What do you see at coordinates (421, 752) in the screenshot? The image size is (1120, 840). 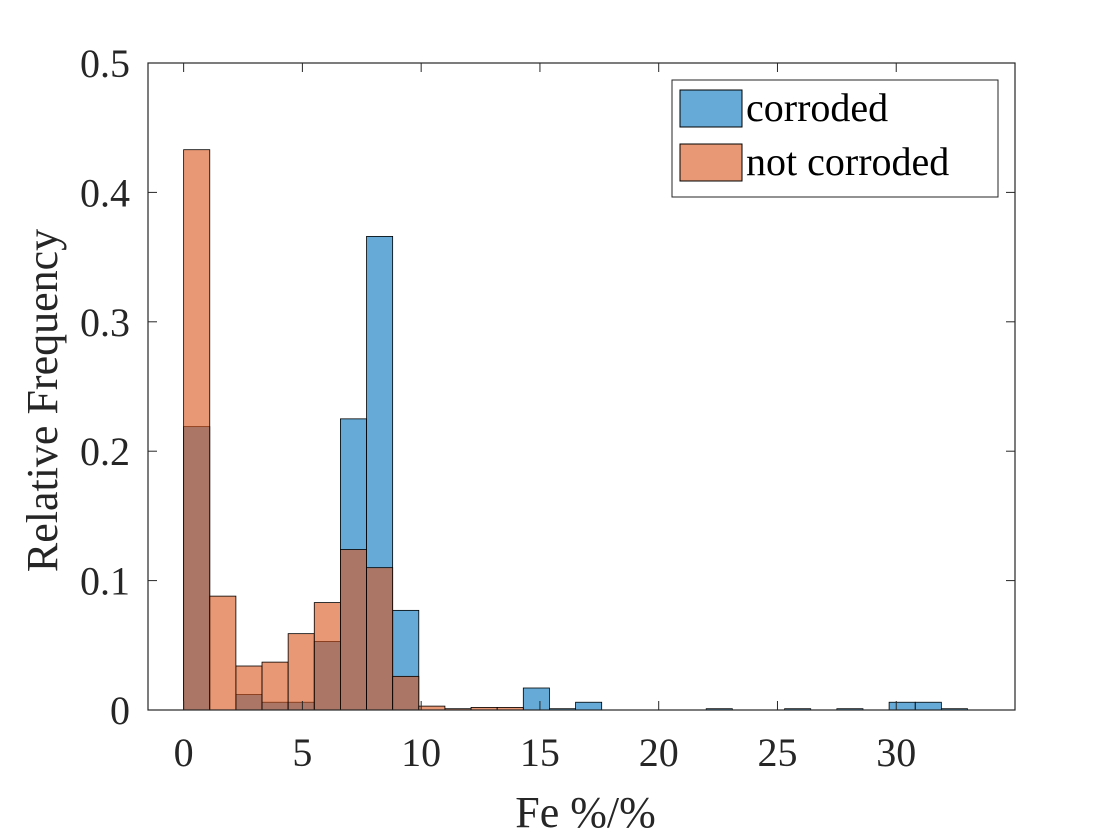 I see `x-tick-label: 10` at bounding box center [421, 752].